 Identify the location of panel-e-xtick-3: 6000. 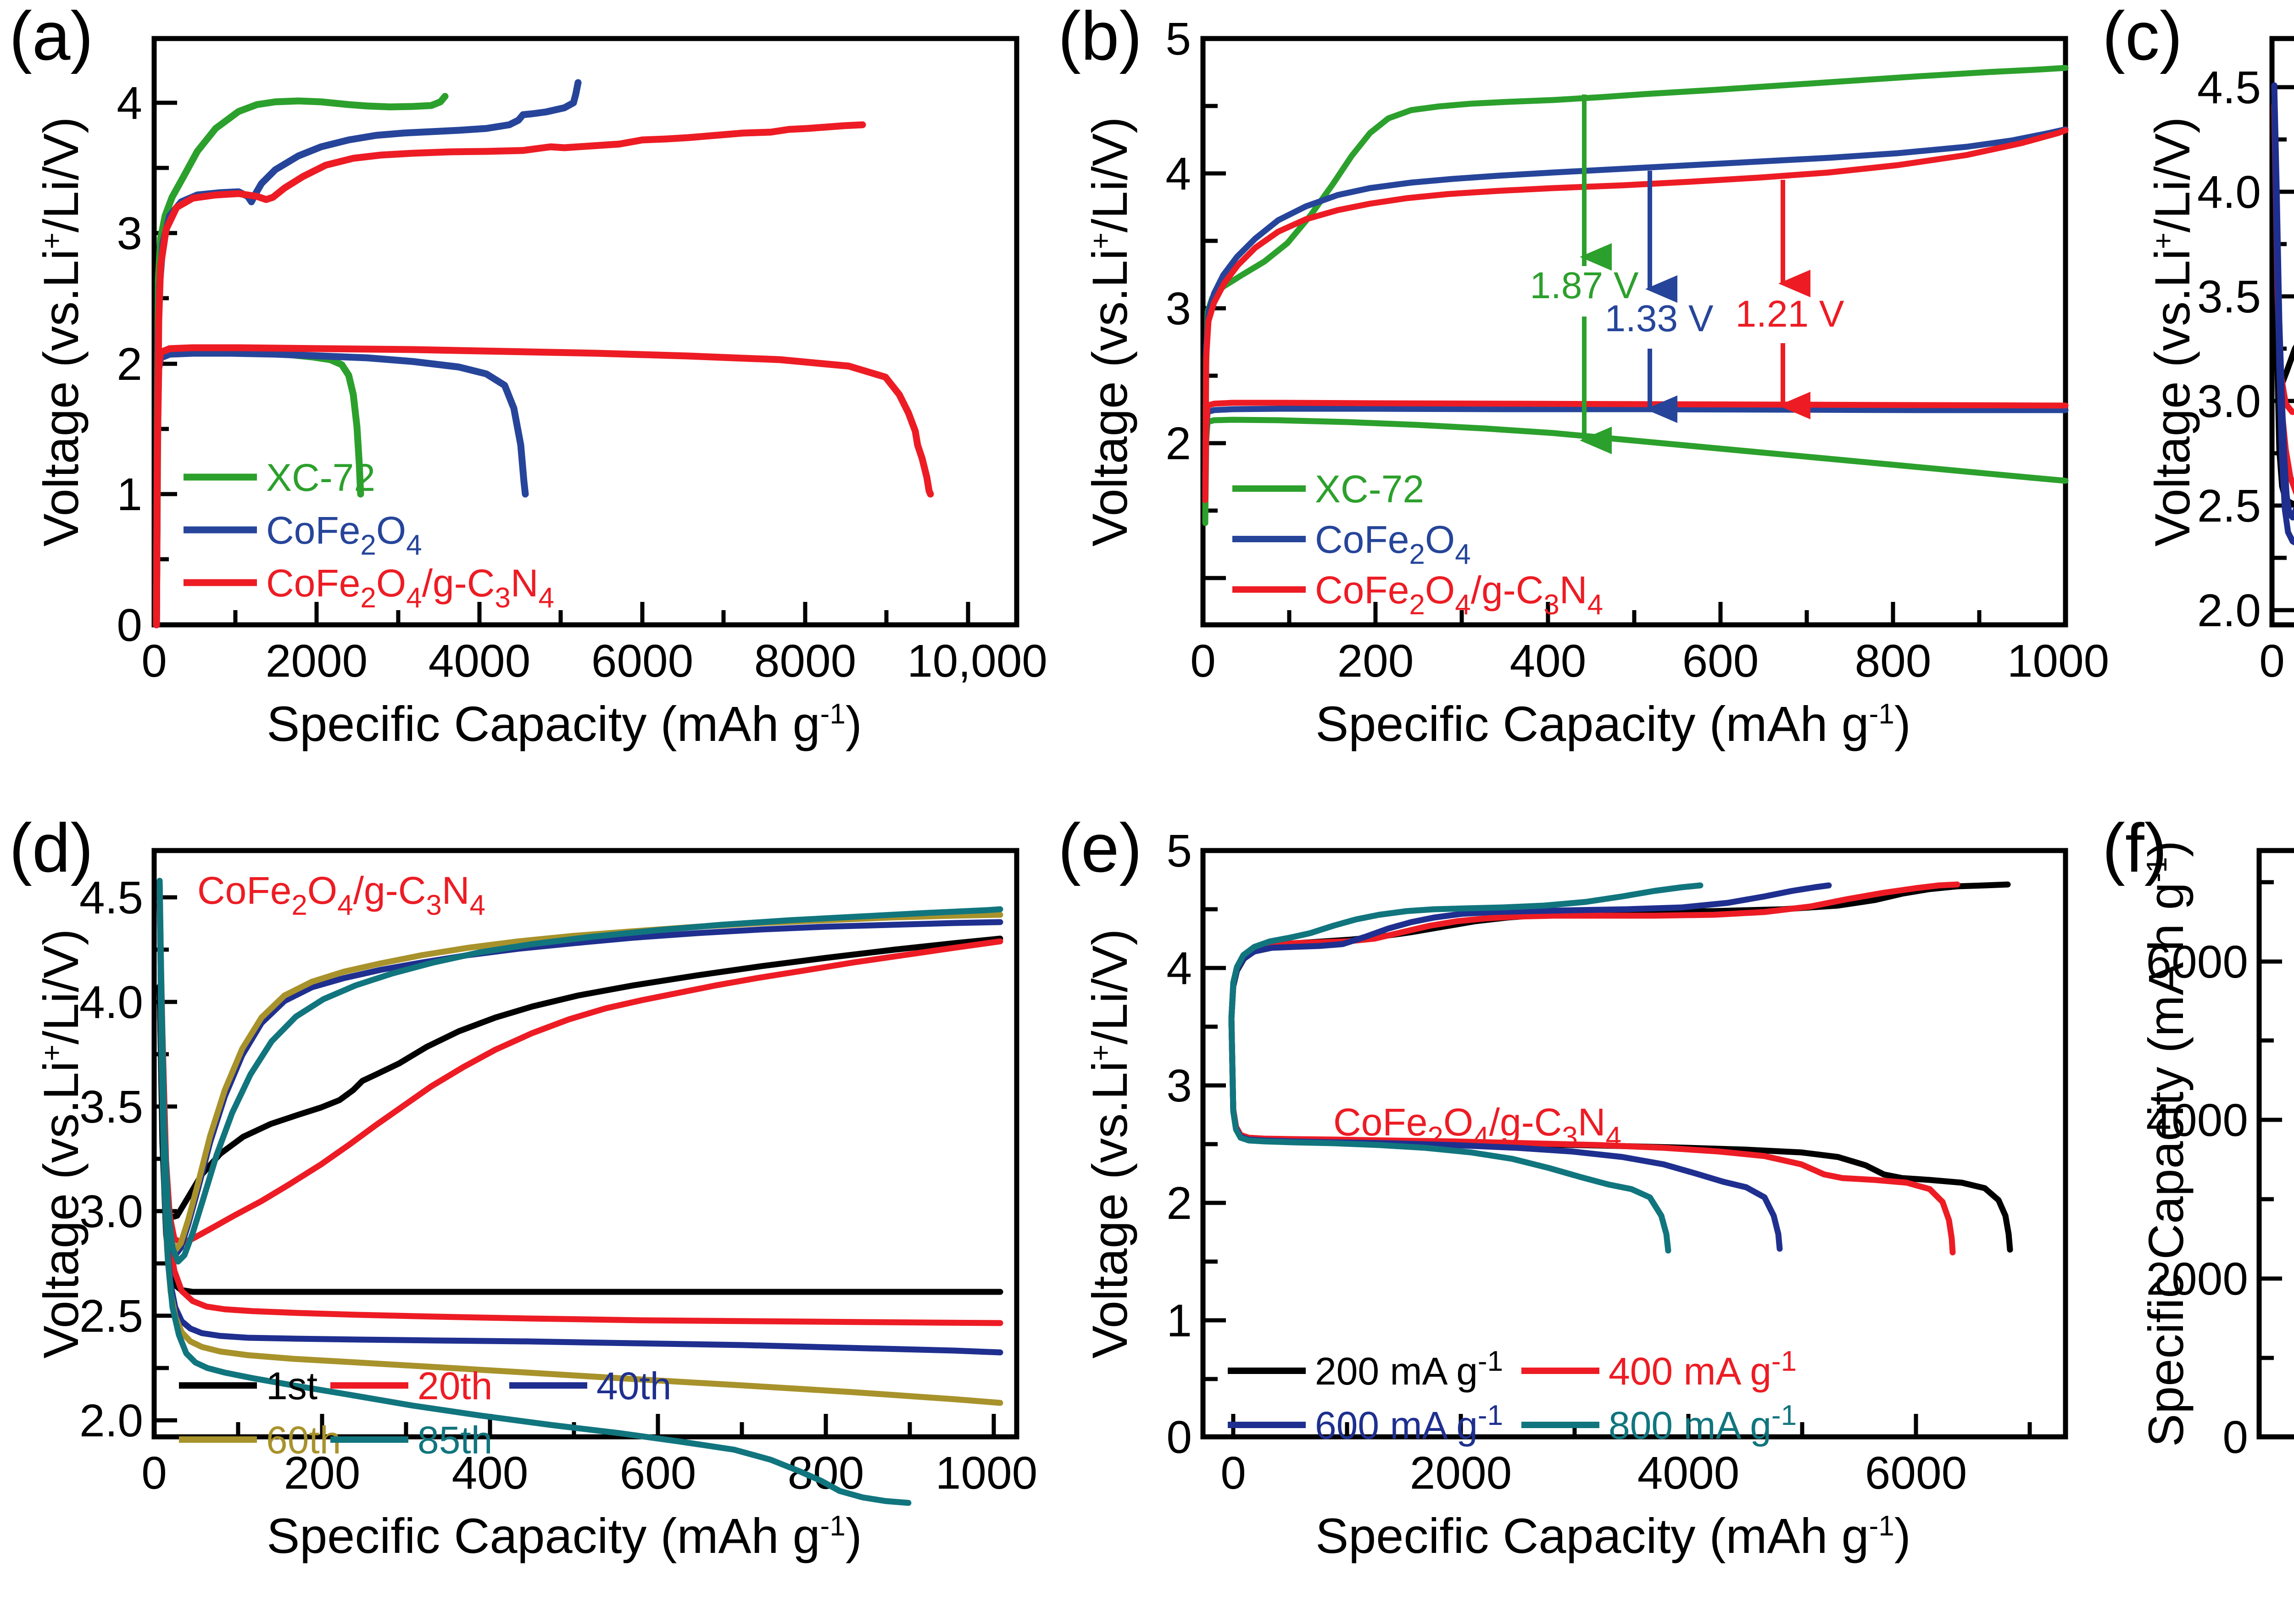
(1916, 1473).